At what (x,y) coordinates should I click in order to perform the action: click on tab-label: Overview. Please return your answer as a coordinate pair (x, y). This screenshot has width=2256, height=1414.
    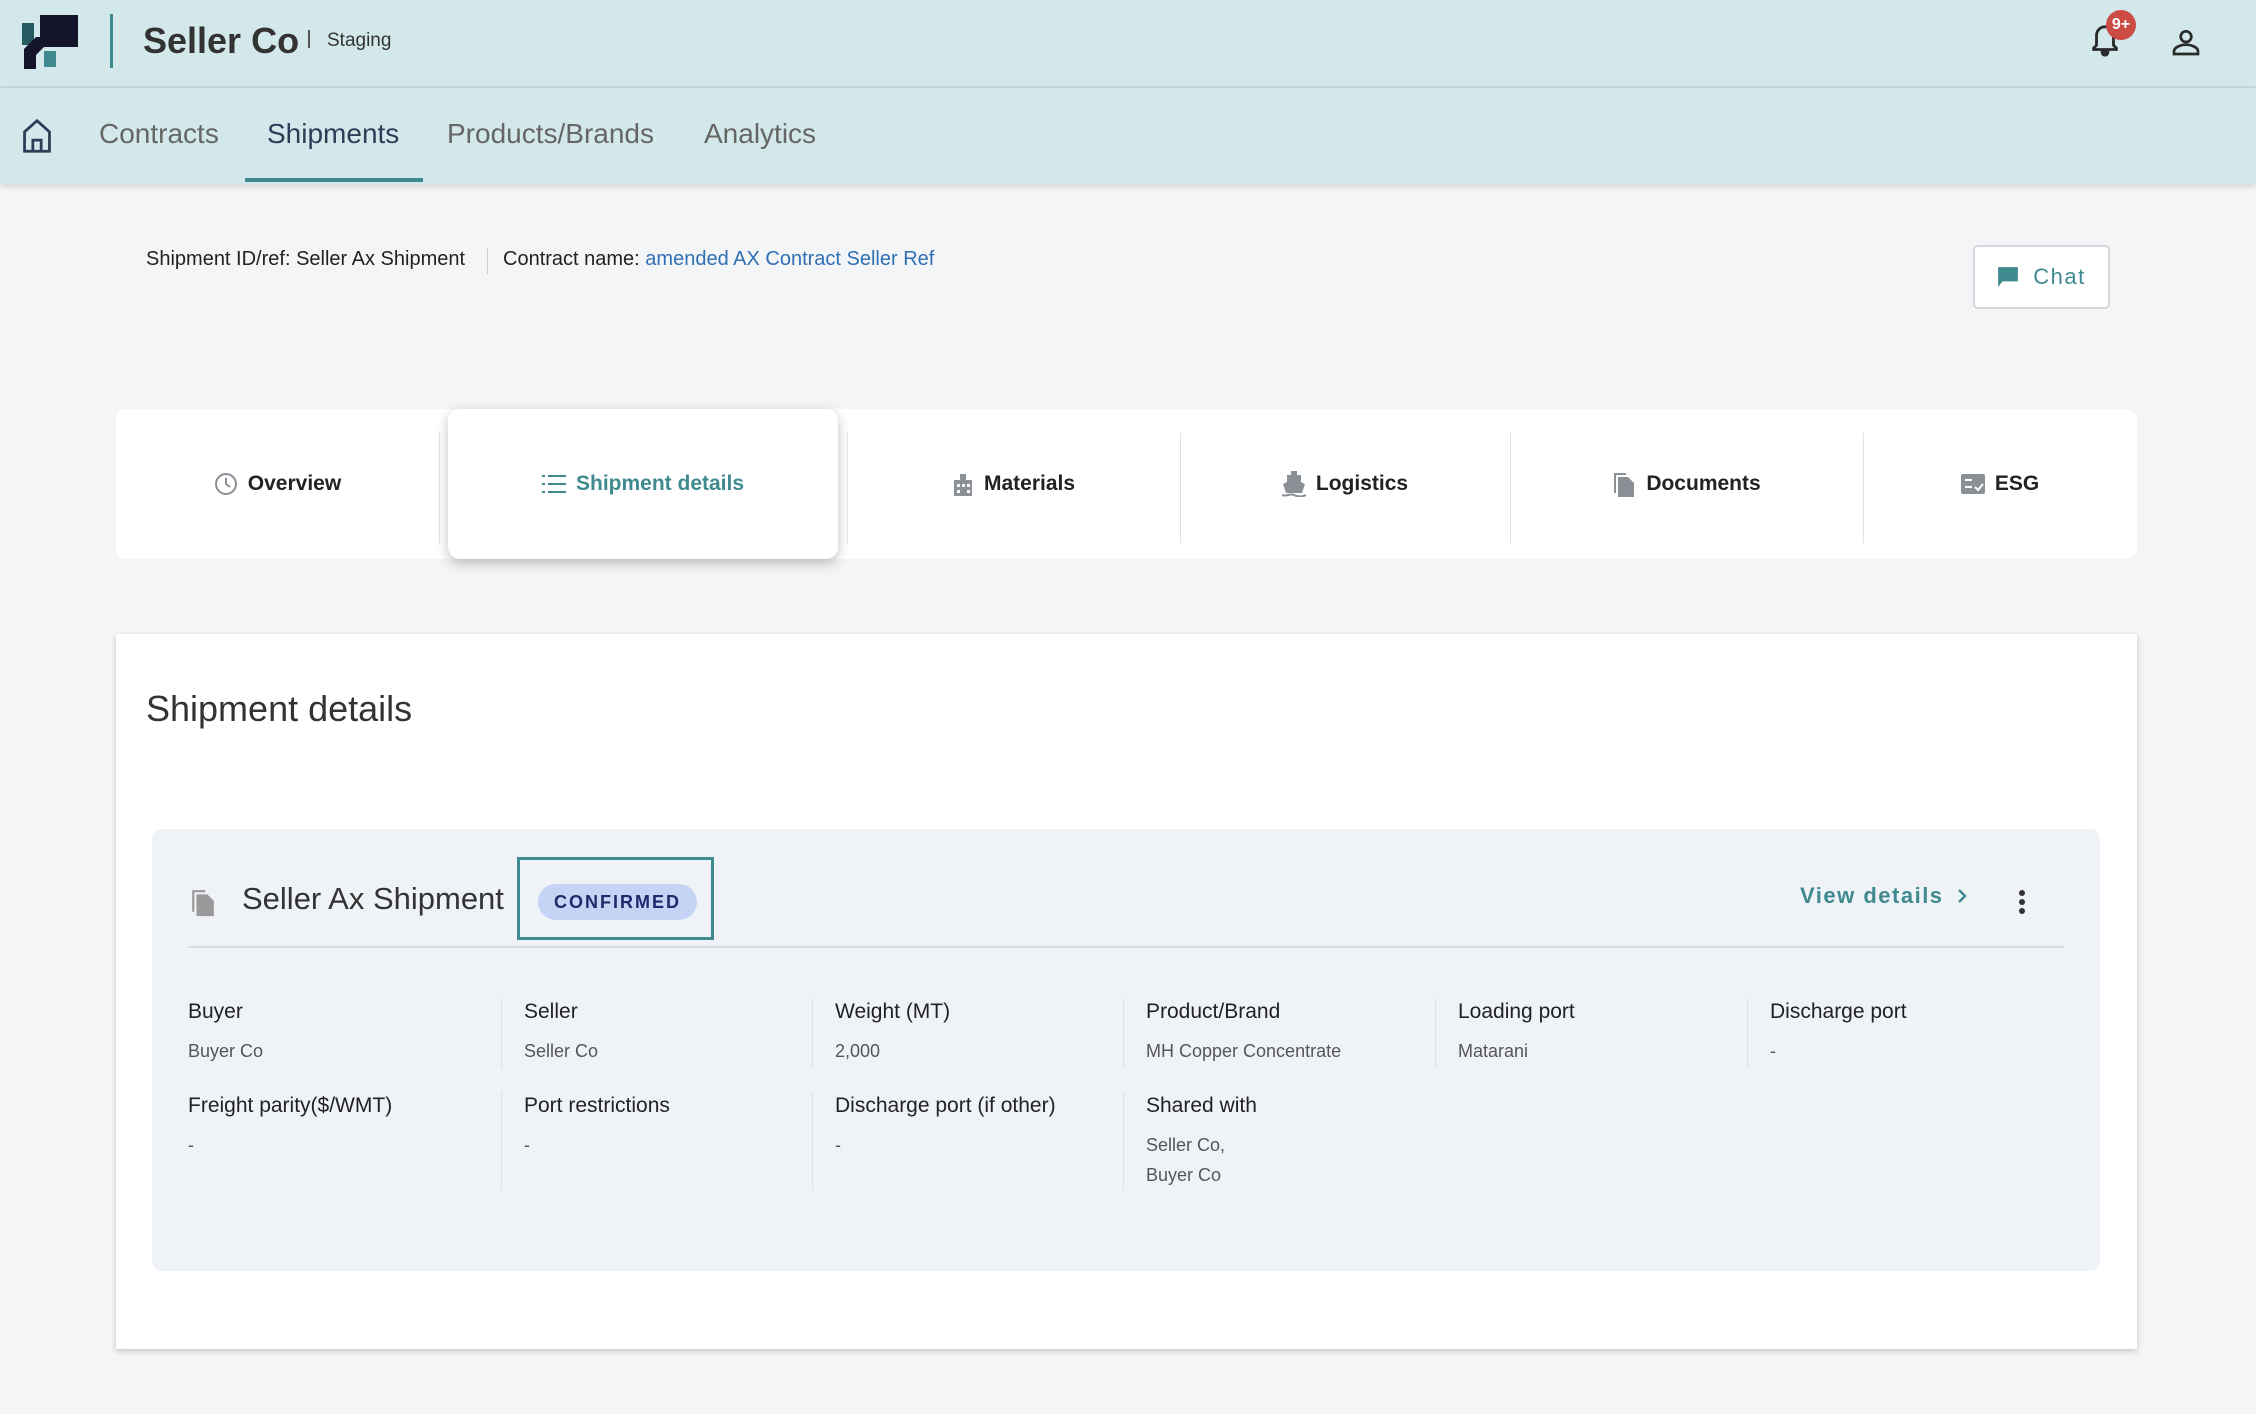
    Looking at the image, I should click on (294, 483).